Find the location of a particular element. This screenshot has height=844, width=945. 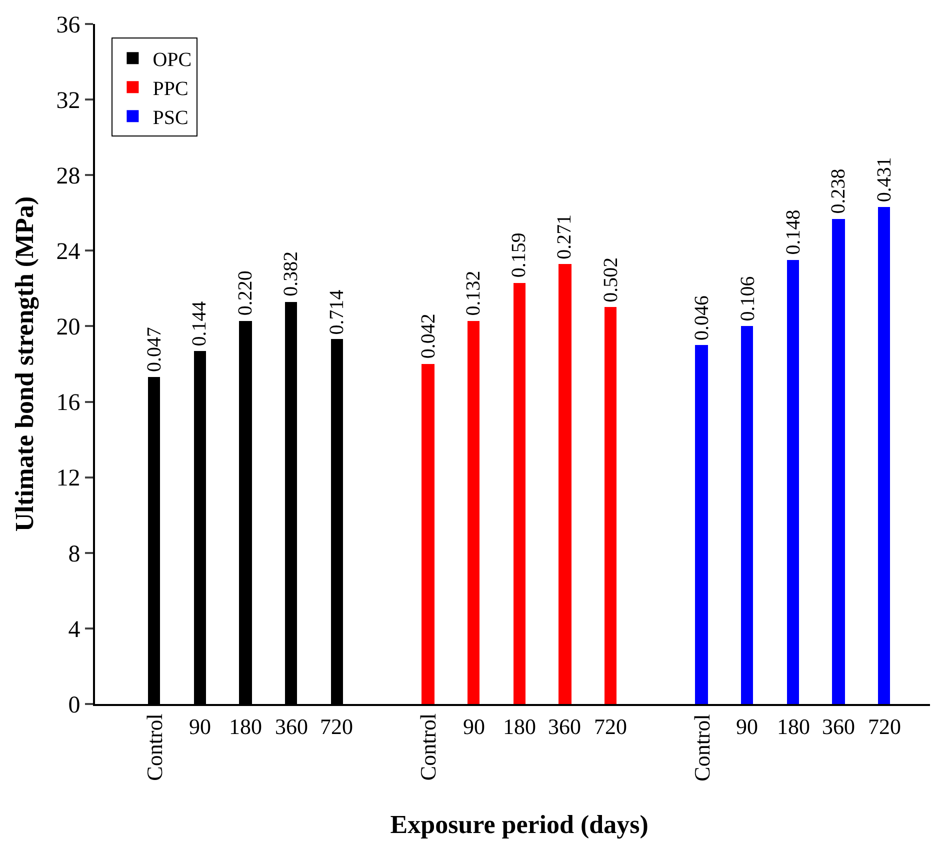

y-tick-label: 16 is located at coordinates (68, 403).